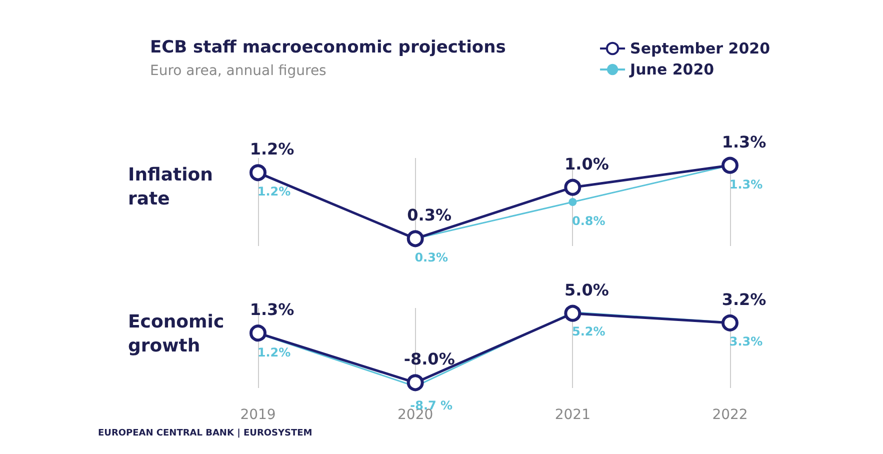 This screenshot has width=883, height=454. Describe the element at coordinates (205, 433) in the screenshot. I see `text: EUROPEAN CENTRAL BANK | EUROSYSTEM` at that location.